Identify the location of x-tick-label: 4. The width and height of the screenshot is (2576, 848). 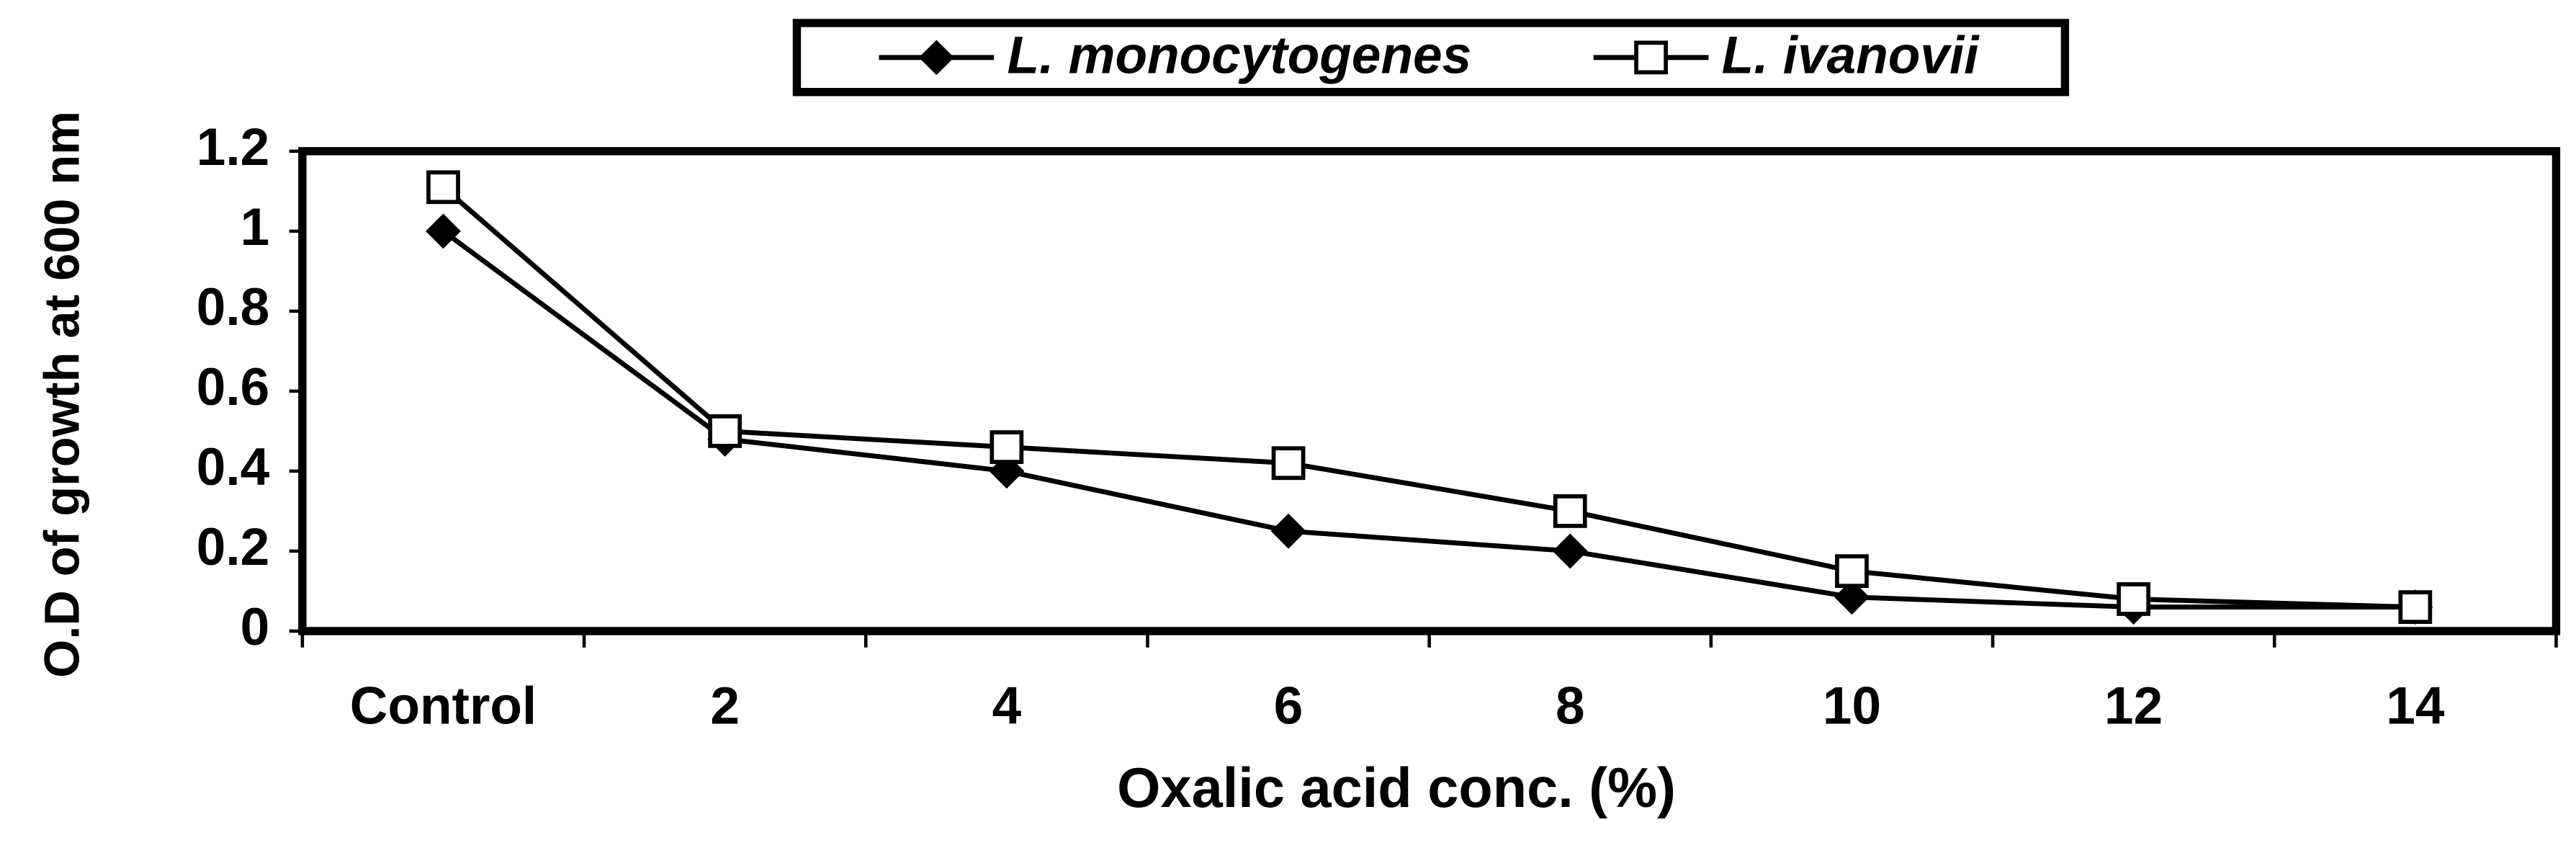
(1007, 706).